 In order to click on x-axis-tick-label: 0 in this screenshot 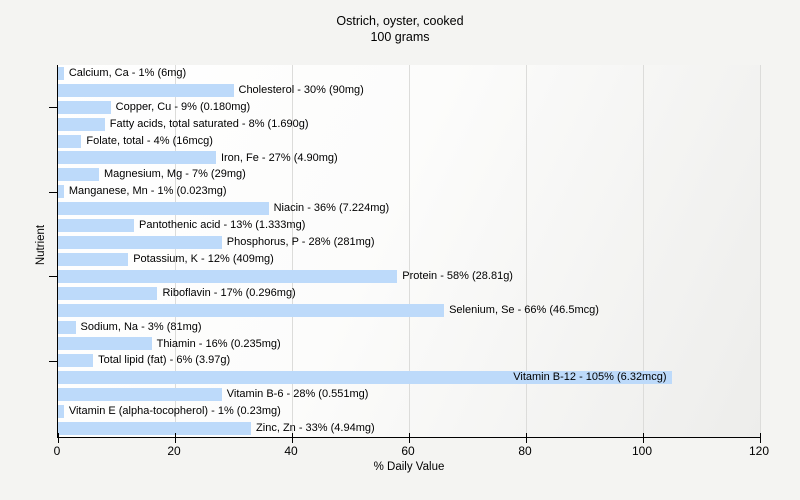, I will do `click(57, 451)`.